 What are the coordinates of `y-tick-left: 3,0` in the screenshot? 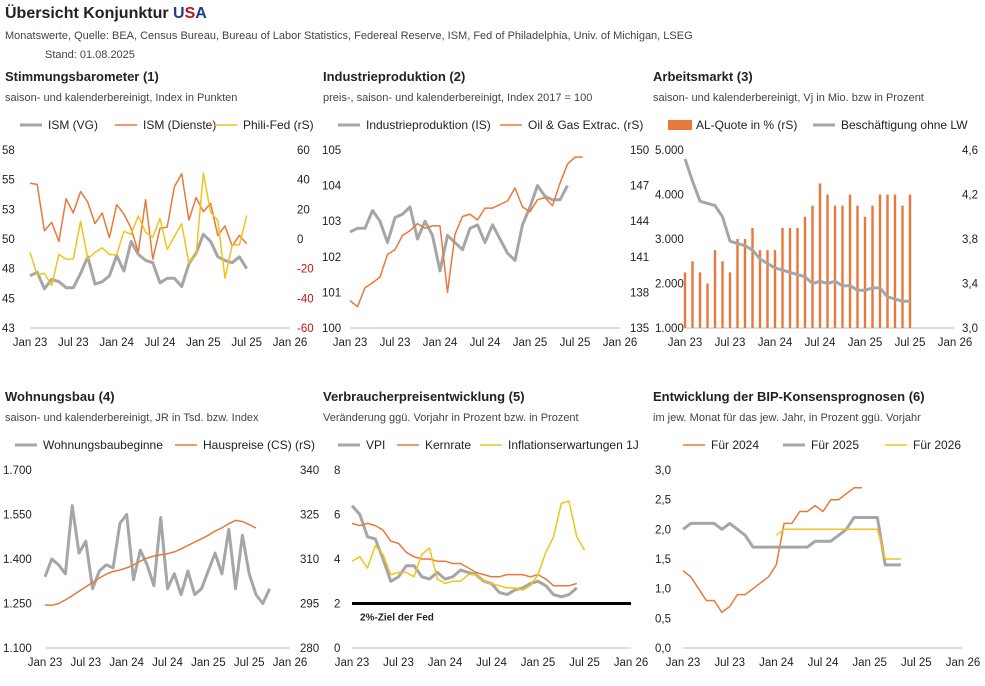 It's located at (663, 471).